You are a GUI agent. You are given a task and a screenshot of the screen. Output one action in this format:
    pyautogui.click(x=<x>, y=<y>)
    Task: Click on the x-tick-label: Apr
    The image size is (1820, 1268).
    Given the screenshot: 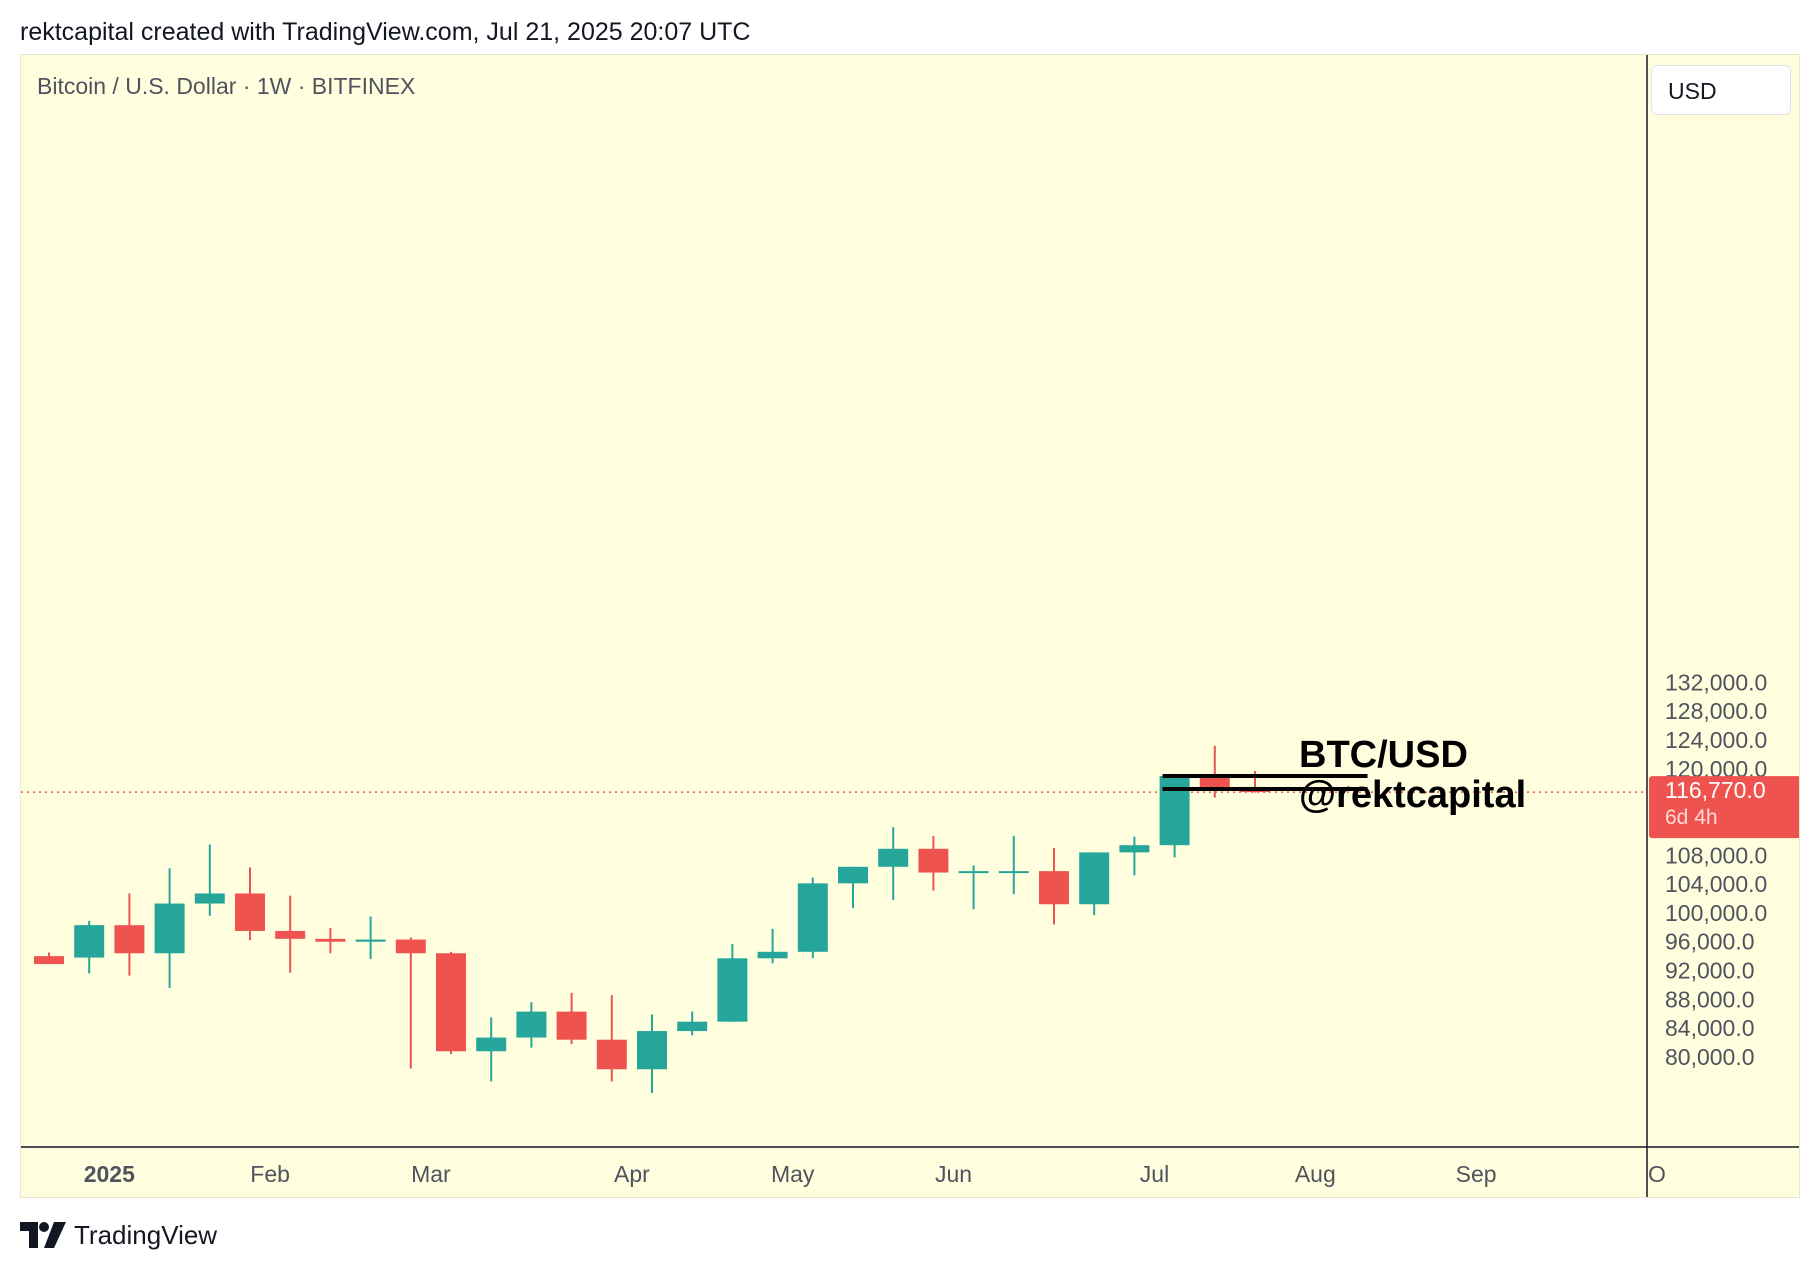 What is the action you would take?
    pyautogui.click(x=632, y=1174)
    